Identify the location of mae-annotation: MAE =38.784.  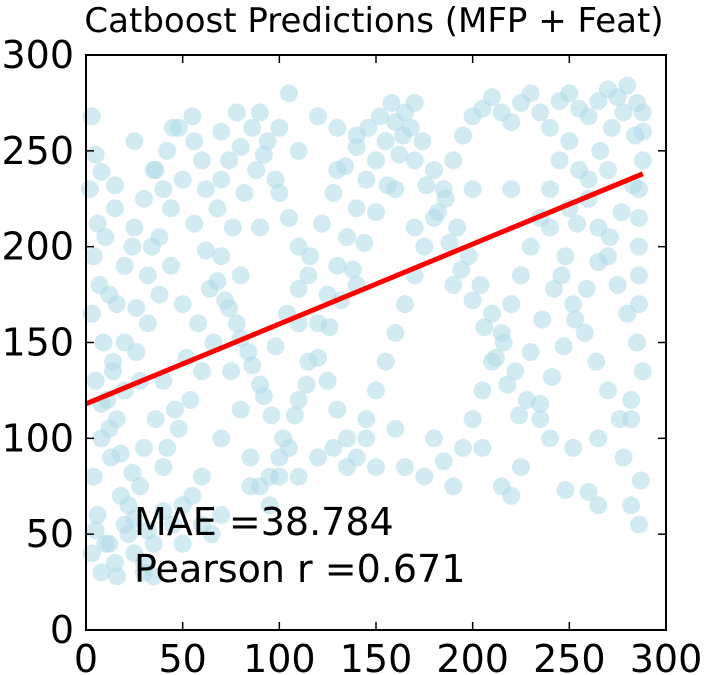
(264, 522).